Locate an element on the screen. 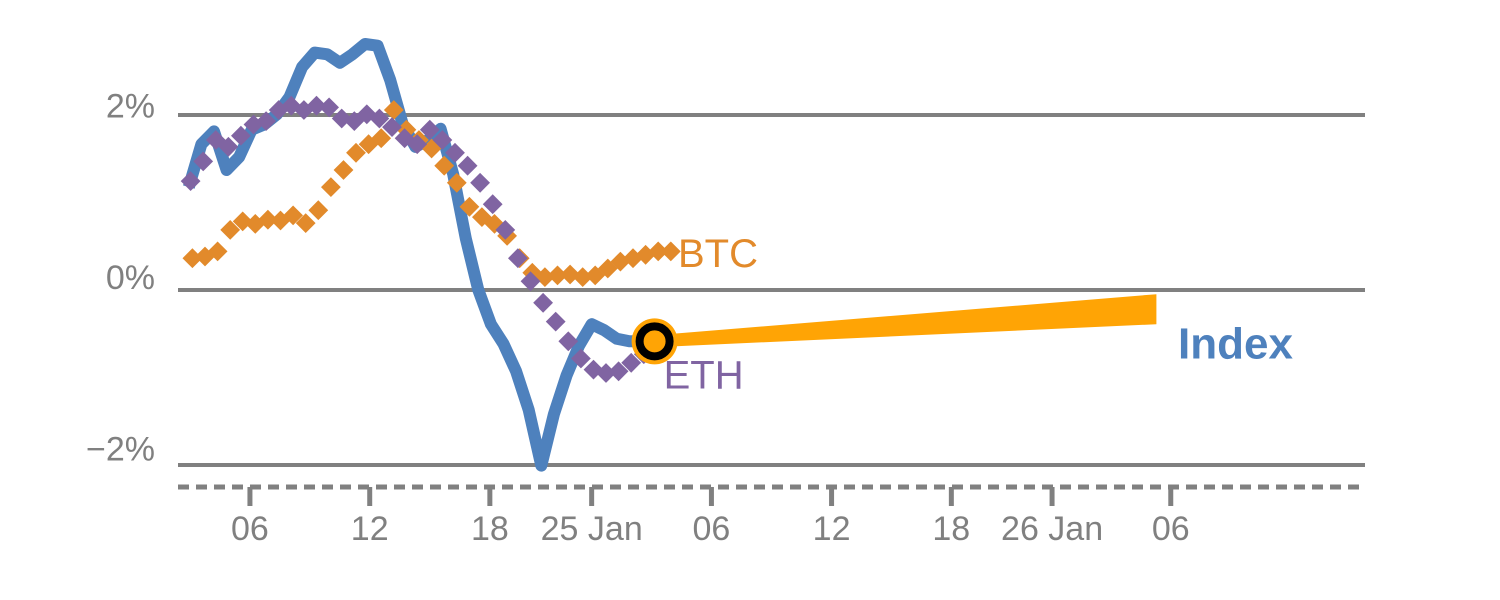  x-axis-labels: 06 12 18 25 Jan 06 12 18 26 Jan 06 is located at coordinates (710, 529).